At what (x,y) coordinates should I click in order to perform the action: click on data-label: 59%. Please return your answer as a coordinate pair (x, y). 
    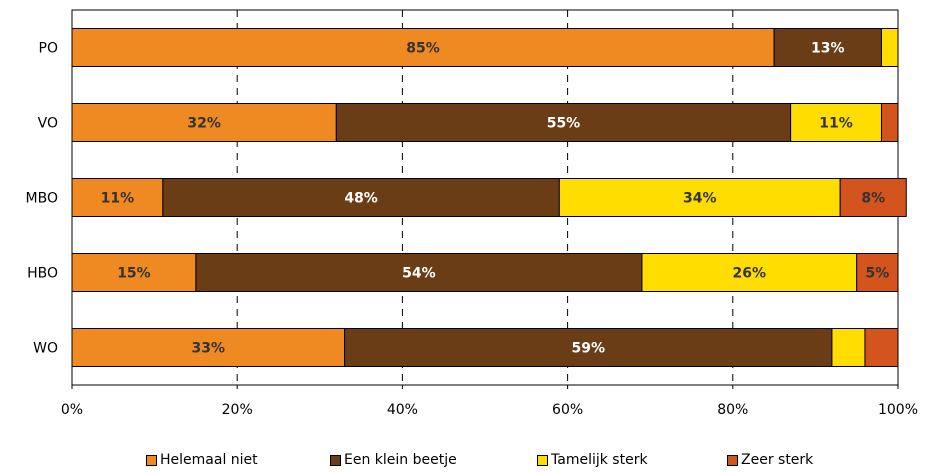
    Looking at the image, I should click on (588, 349).